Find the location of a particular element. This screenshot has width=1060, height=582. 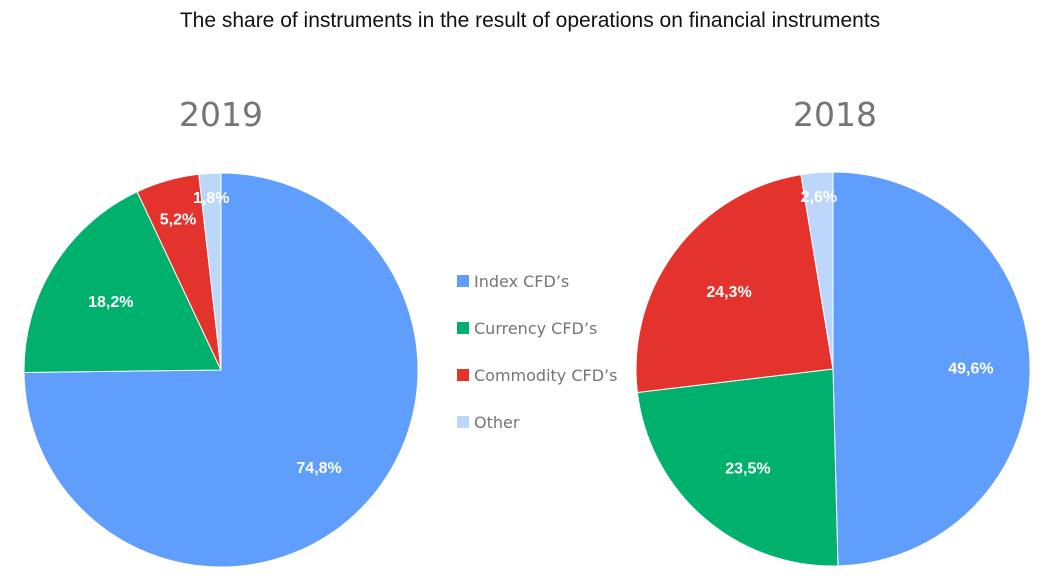

slice-label-2019-index-cfd-s: 74,8% is located at coordinates (318, 468).